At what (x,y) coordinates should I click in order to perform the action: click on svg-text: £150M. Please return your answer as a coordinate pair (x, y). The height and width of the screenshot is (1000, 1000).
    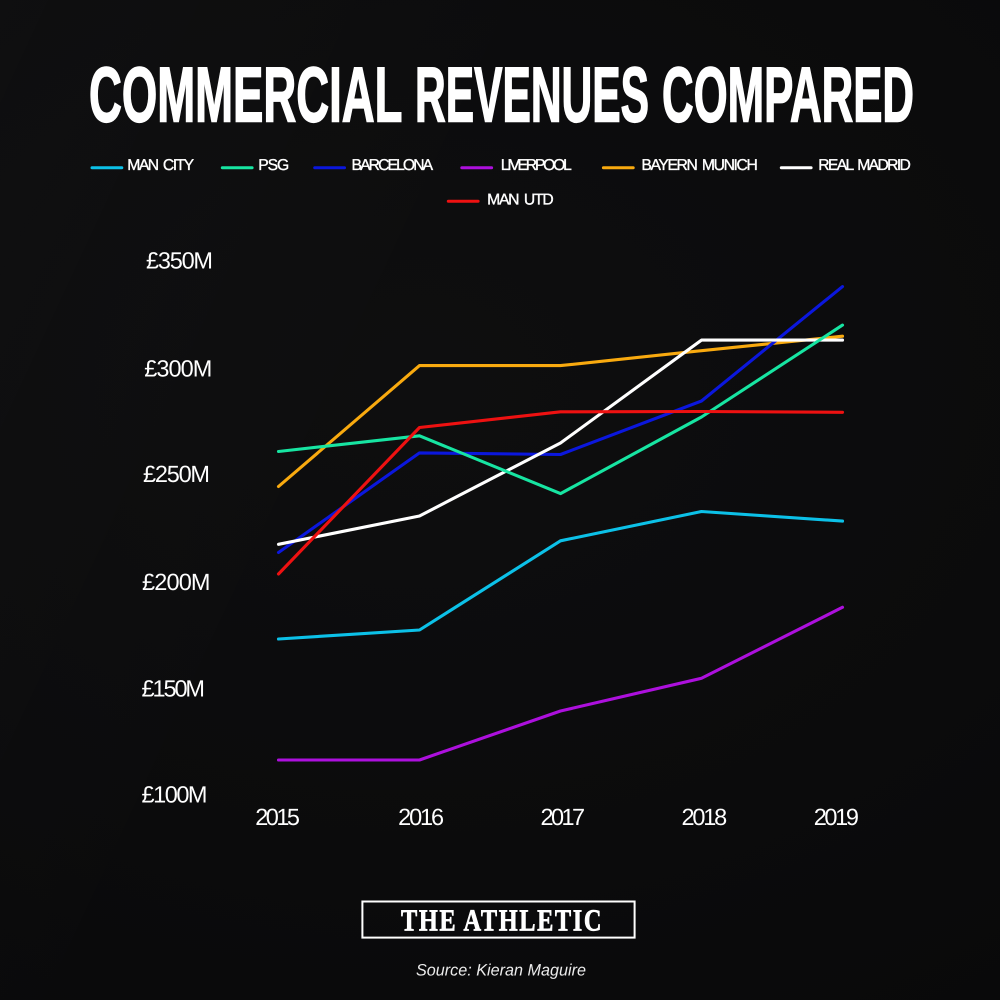
    Looking at the image, I should click on (174, 689).